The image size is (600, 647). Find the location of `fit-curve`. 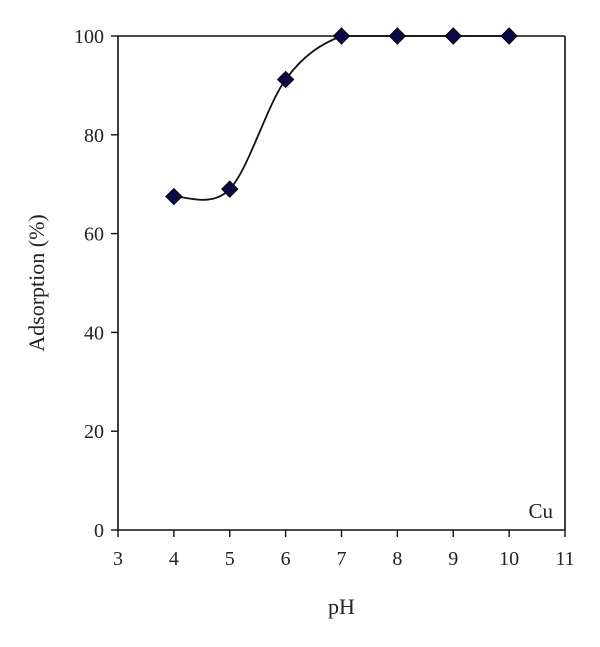

fit-curve is located at coordinates (341, 118).